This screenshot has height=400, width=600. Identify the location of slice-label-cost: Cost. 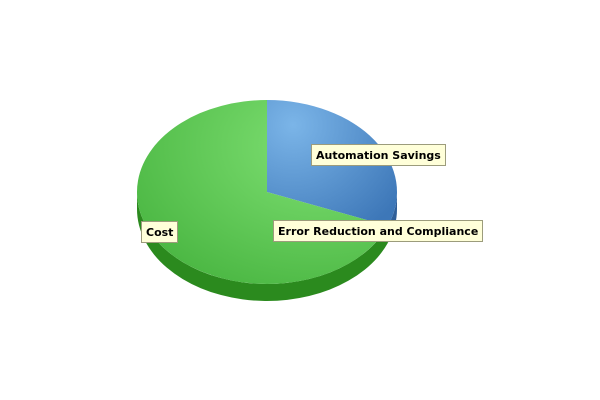
(160, 232).